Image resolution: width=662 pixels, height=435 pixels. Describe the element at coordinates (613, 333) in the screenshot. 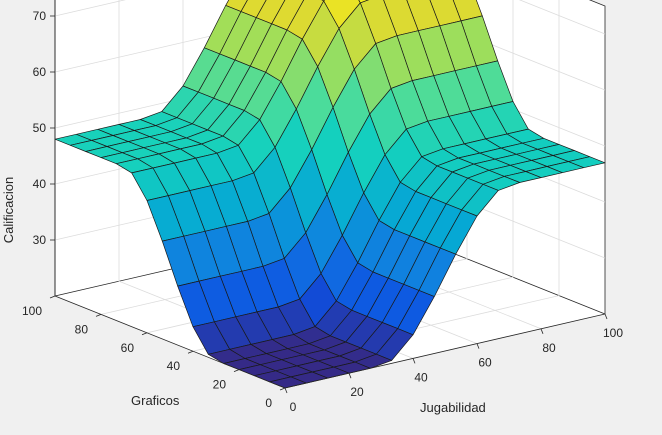

I see `x-tick-label: 100` at that location.